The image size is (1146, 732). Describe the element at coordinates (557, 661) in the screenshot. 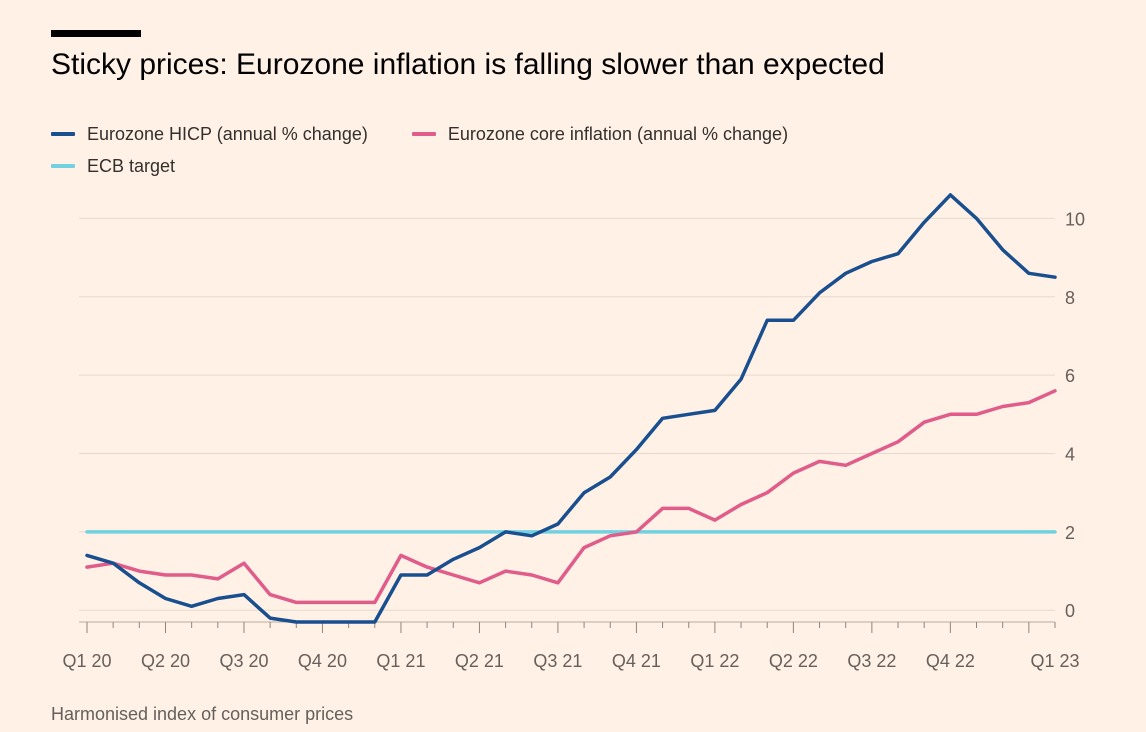

I see `x-tick-label: Q3 21` at that location.